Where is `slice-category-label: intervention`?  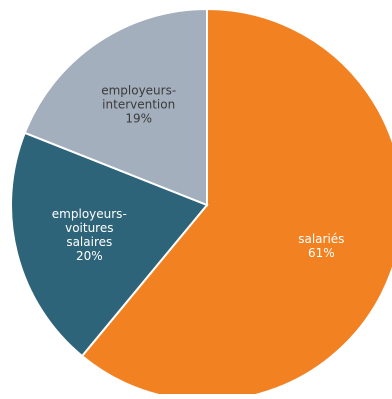
slice-category-label: intervention is located at coordinates (138, 104).